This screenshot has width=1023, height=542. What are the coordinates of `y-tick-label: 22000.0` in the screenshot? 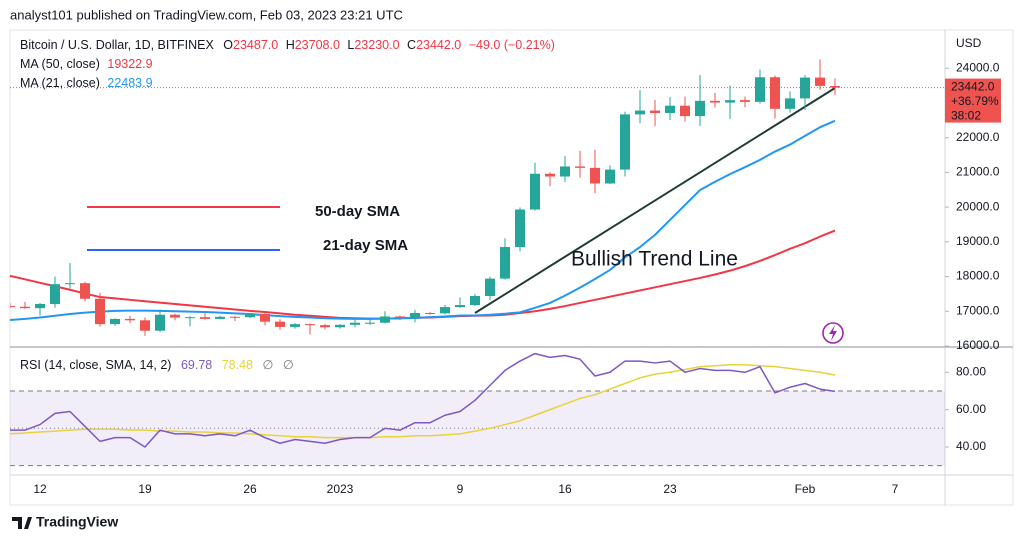 It's located at (978, 137).